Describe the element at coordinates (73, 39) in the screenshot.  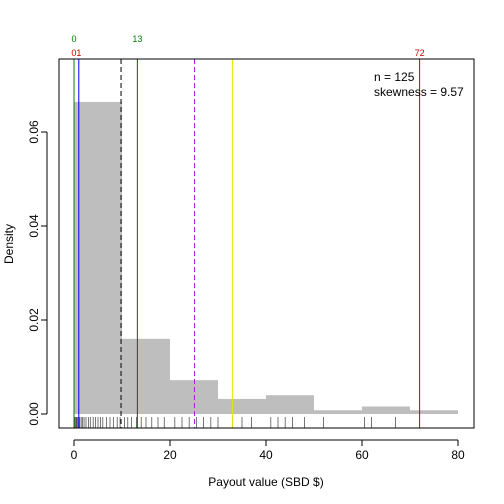
I see `top-label-0: 0` at that location.